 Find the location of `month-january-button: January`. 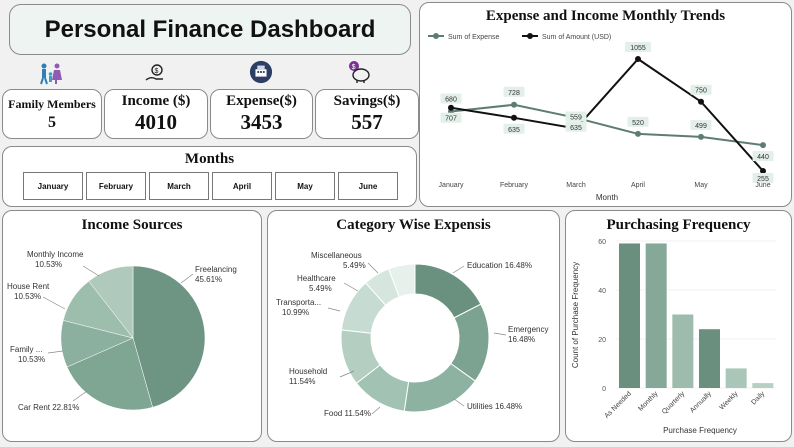

month-january-button: January is located at coordinates (53, 186).